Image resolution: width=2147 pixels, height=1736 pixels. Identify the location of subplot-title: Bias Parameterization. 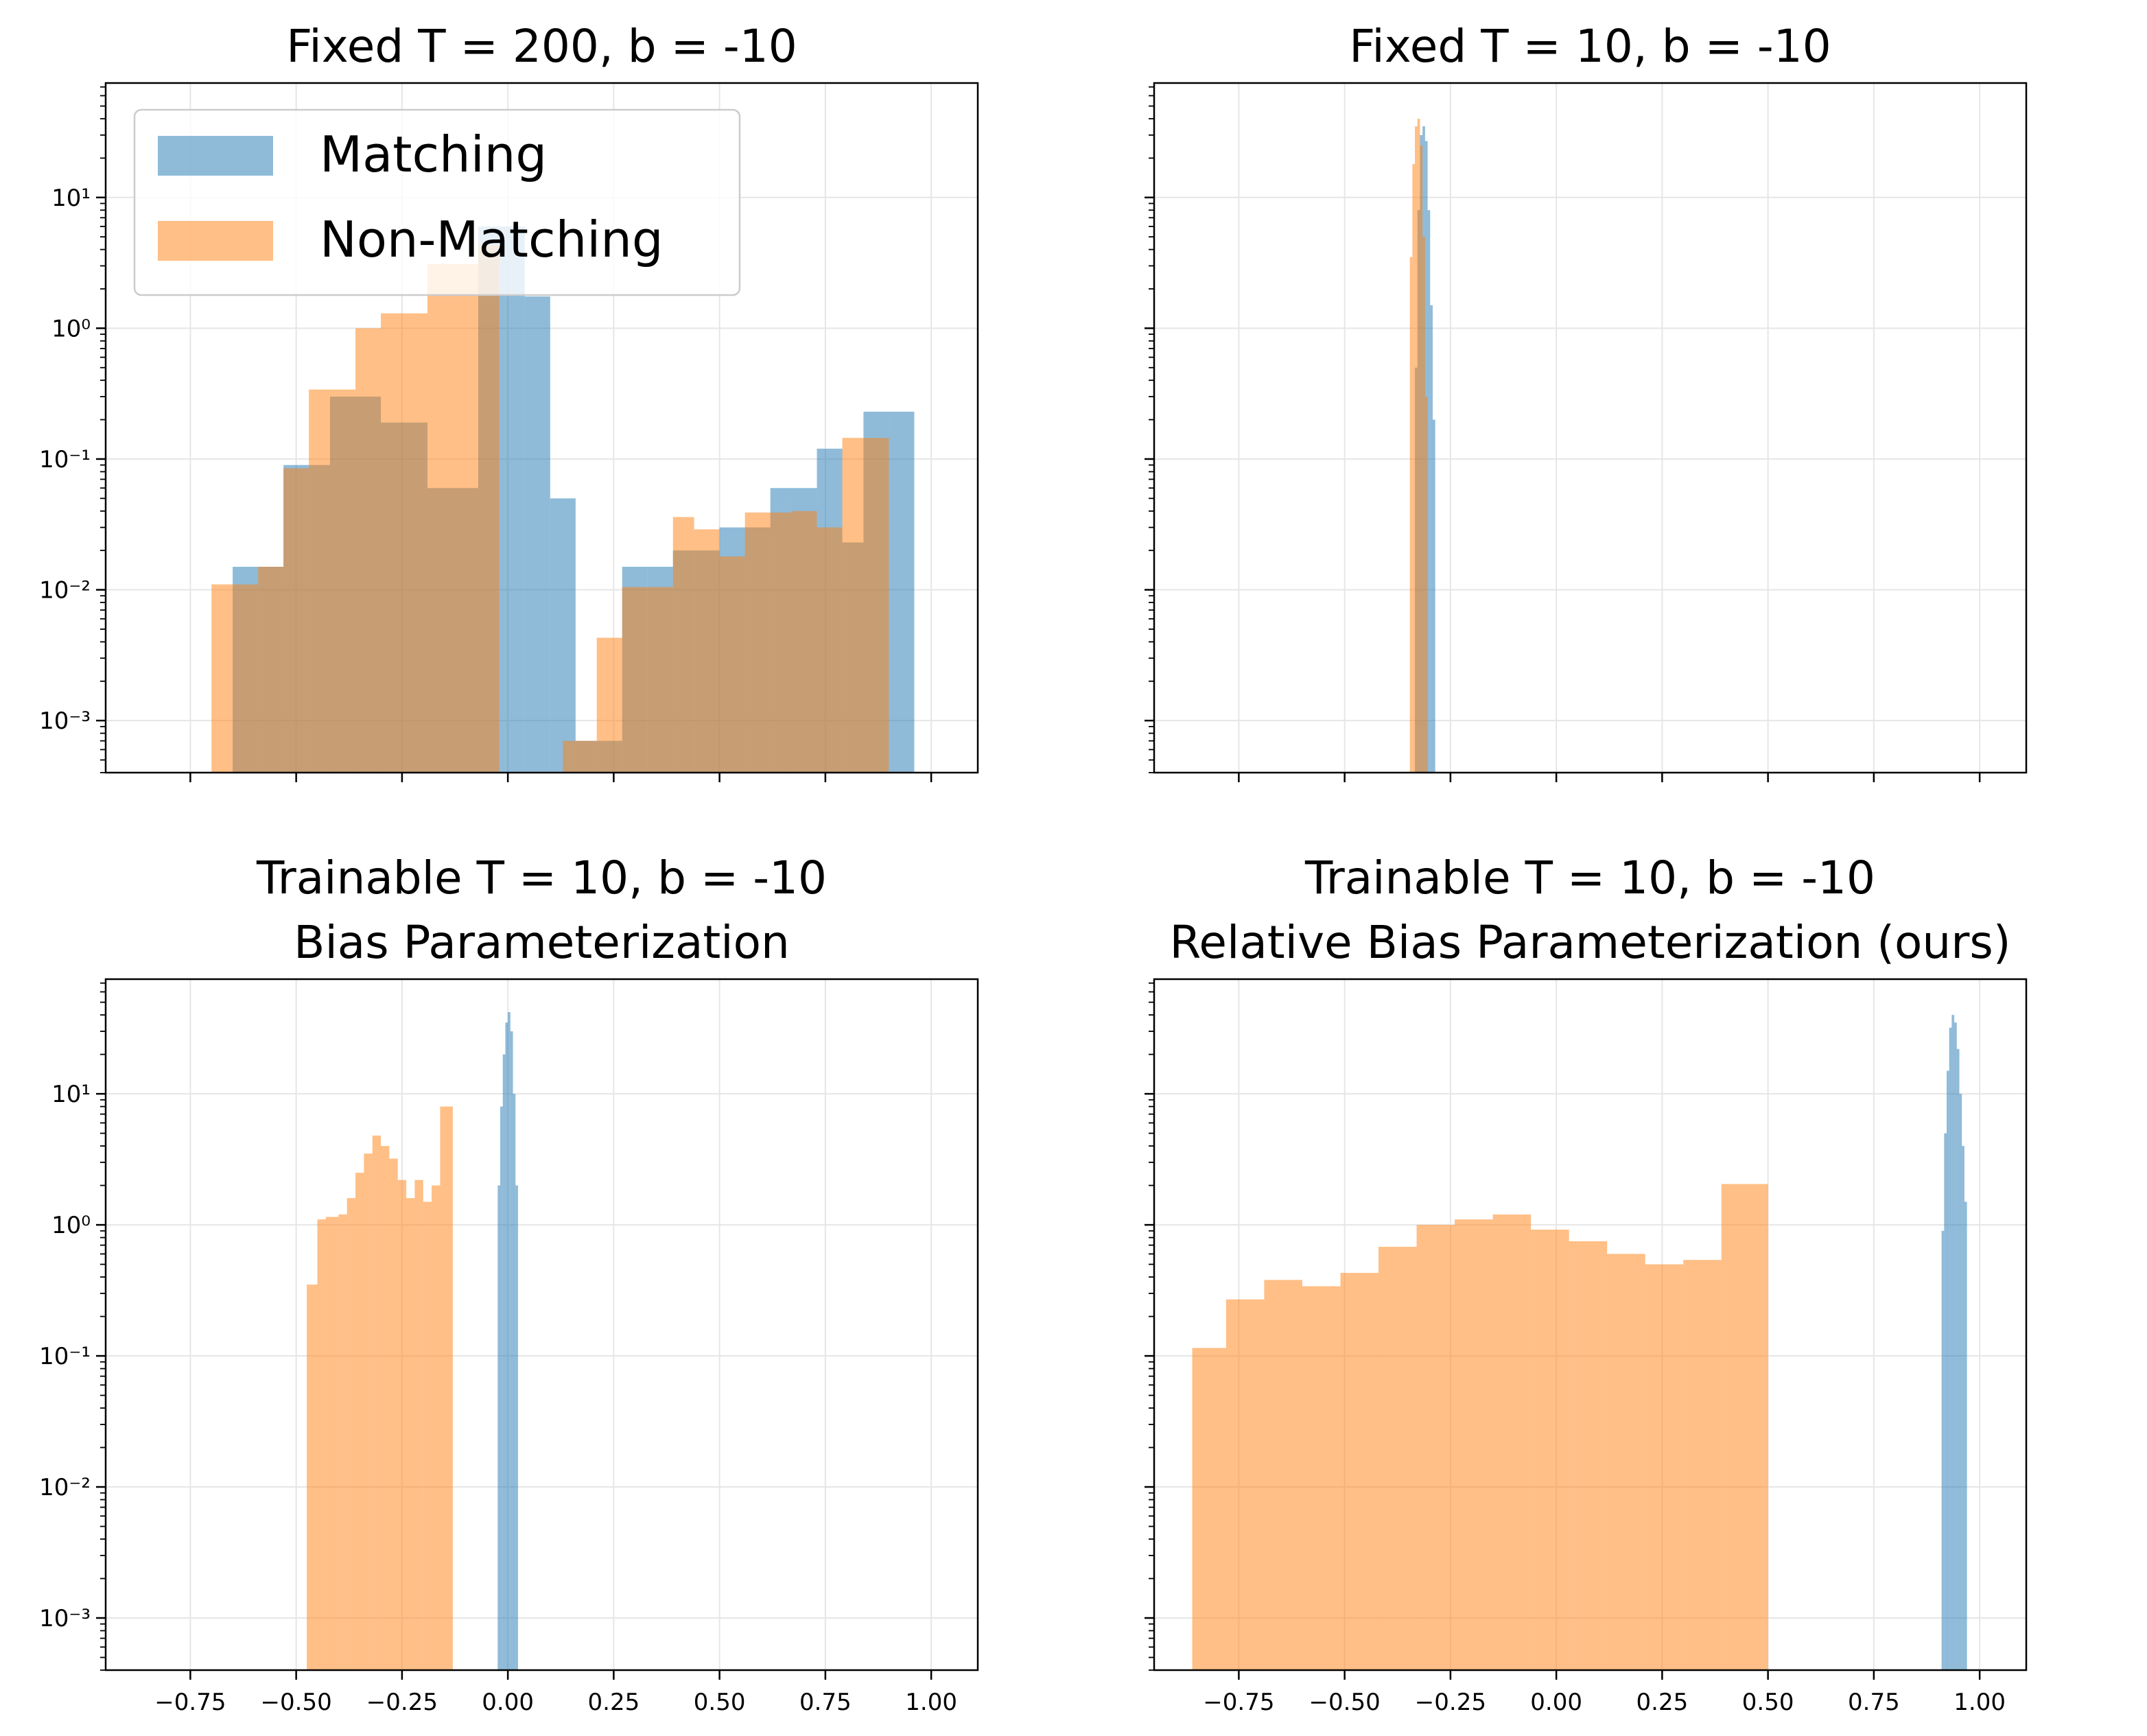
(542, 943).